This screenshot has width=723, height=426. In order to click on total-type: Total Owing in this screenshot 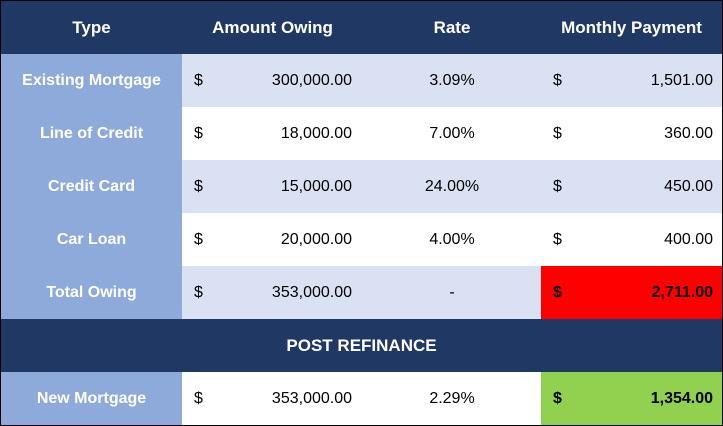, I will do `click(91, 292)`.